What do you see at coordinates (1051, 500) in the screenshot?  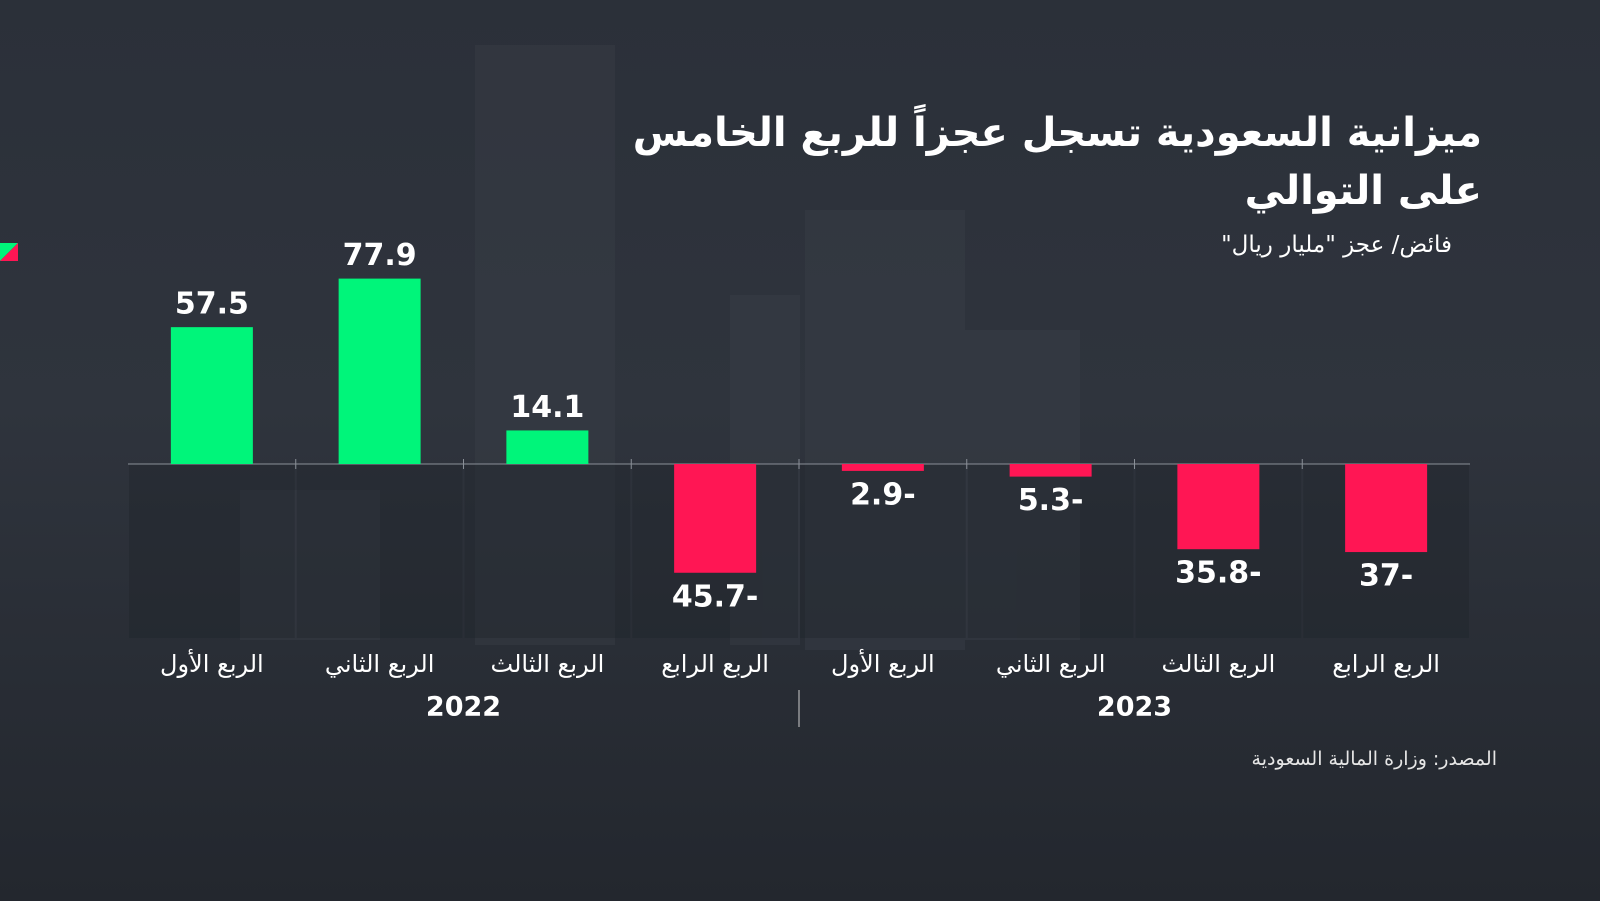 I see `value-label: 5.3-` at bounding box center [1051, 500].